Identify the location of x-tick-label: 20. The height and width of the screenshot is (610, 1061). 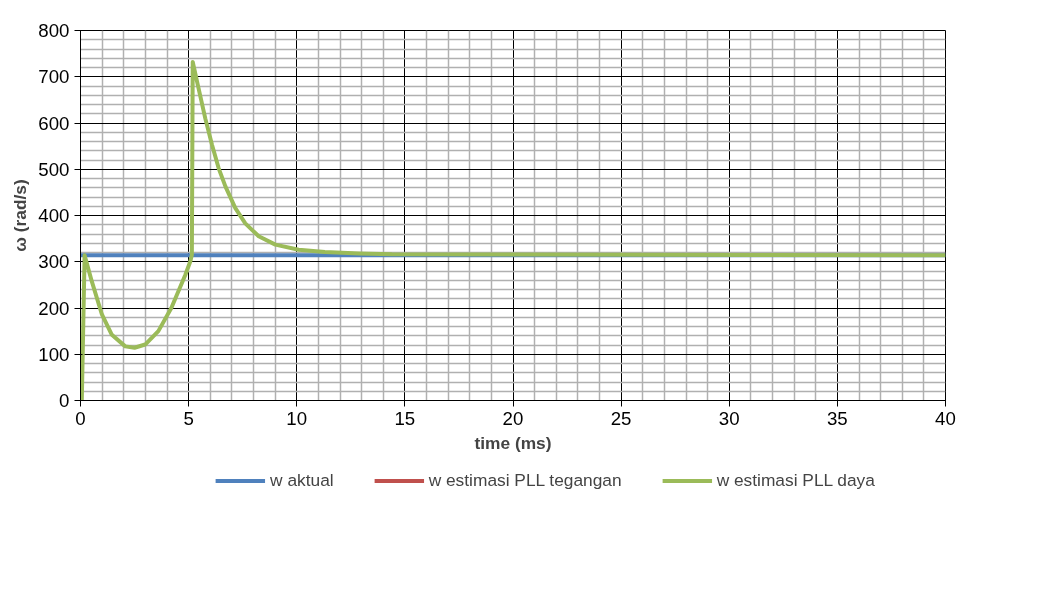
(513, 418).